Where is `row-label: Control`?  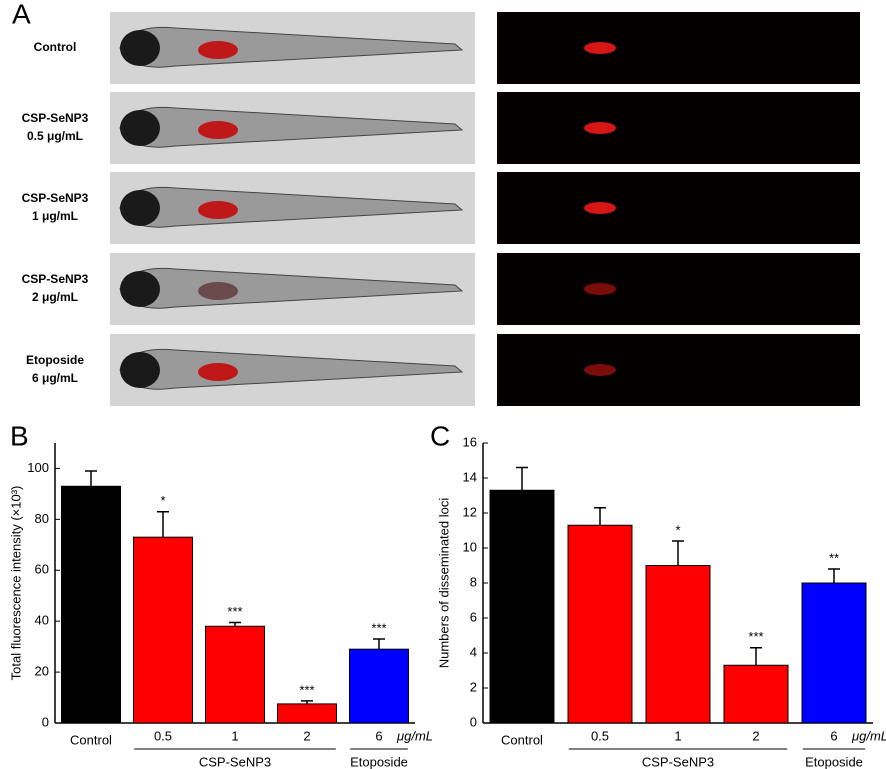 row-label: Control is located at coordinates (55, 47).